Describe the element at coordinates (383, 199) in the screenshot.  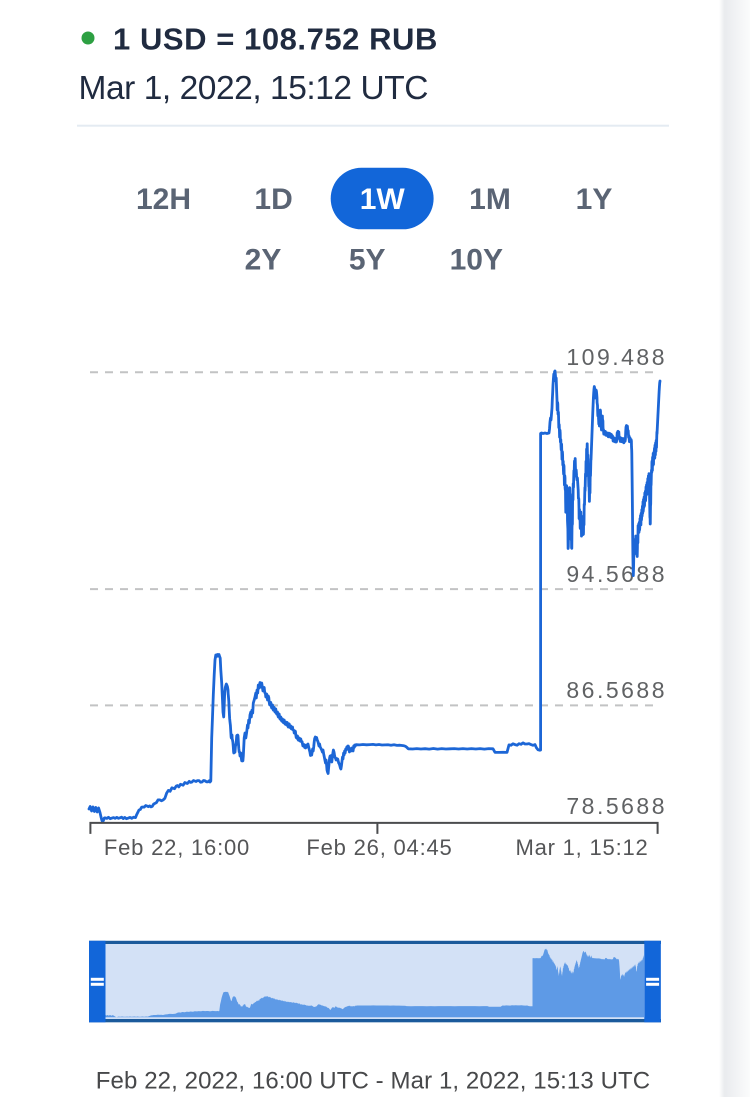
I see `svg-text: 1W` at that location.